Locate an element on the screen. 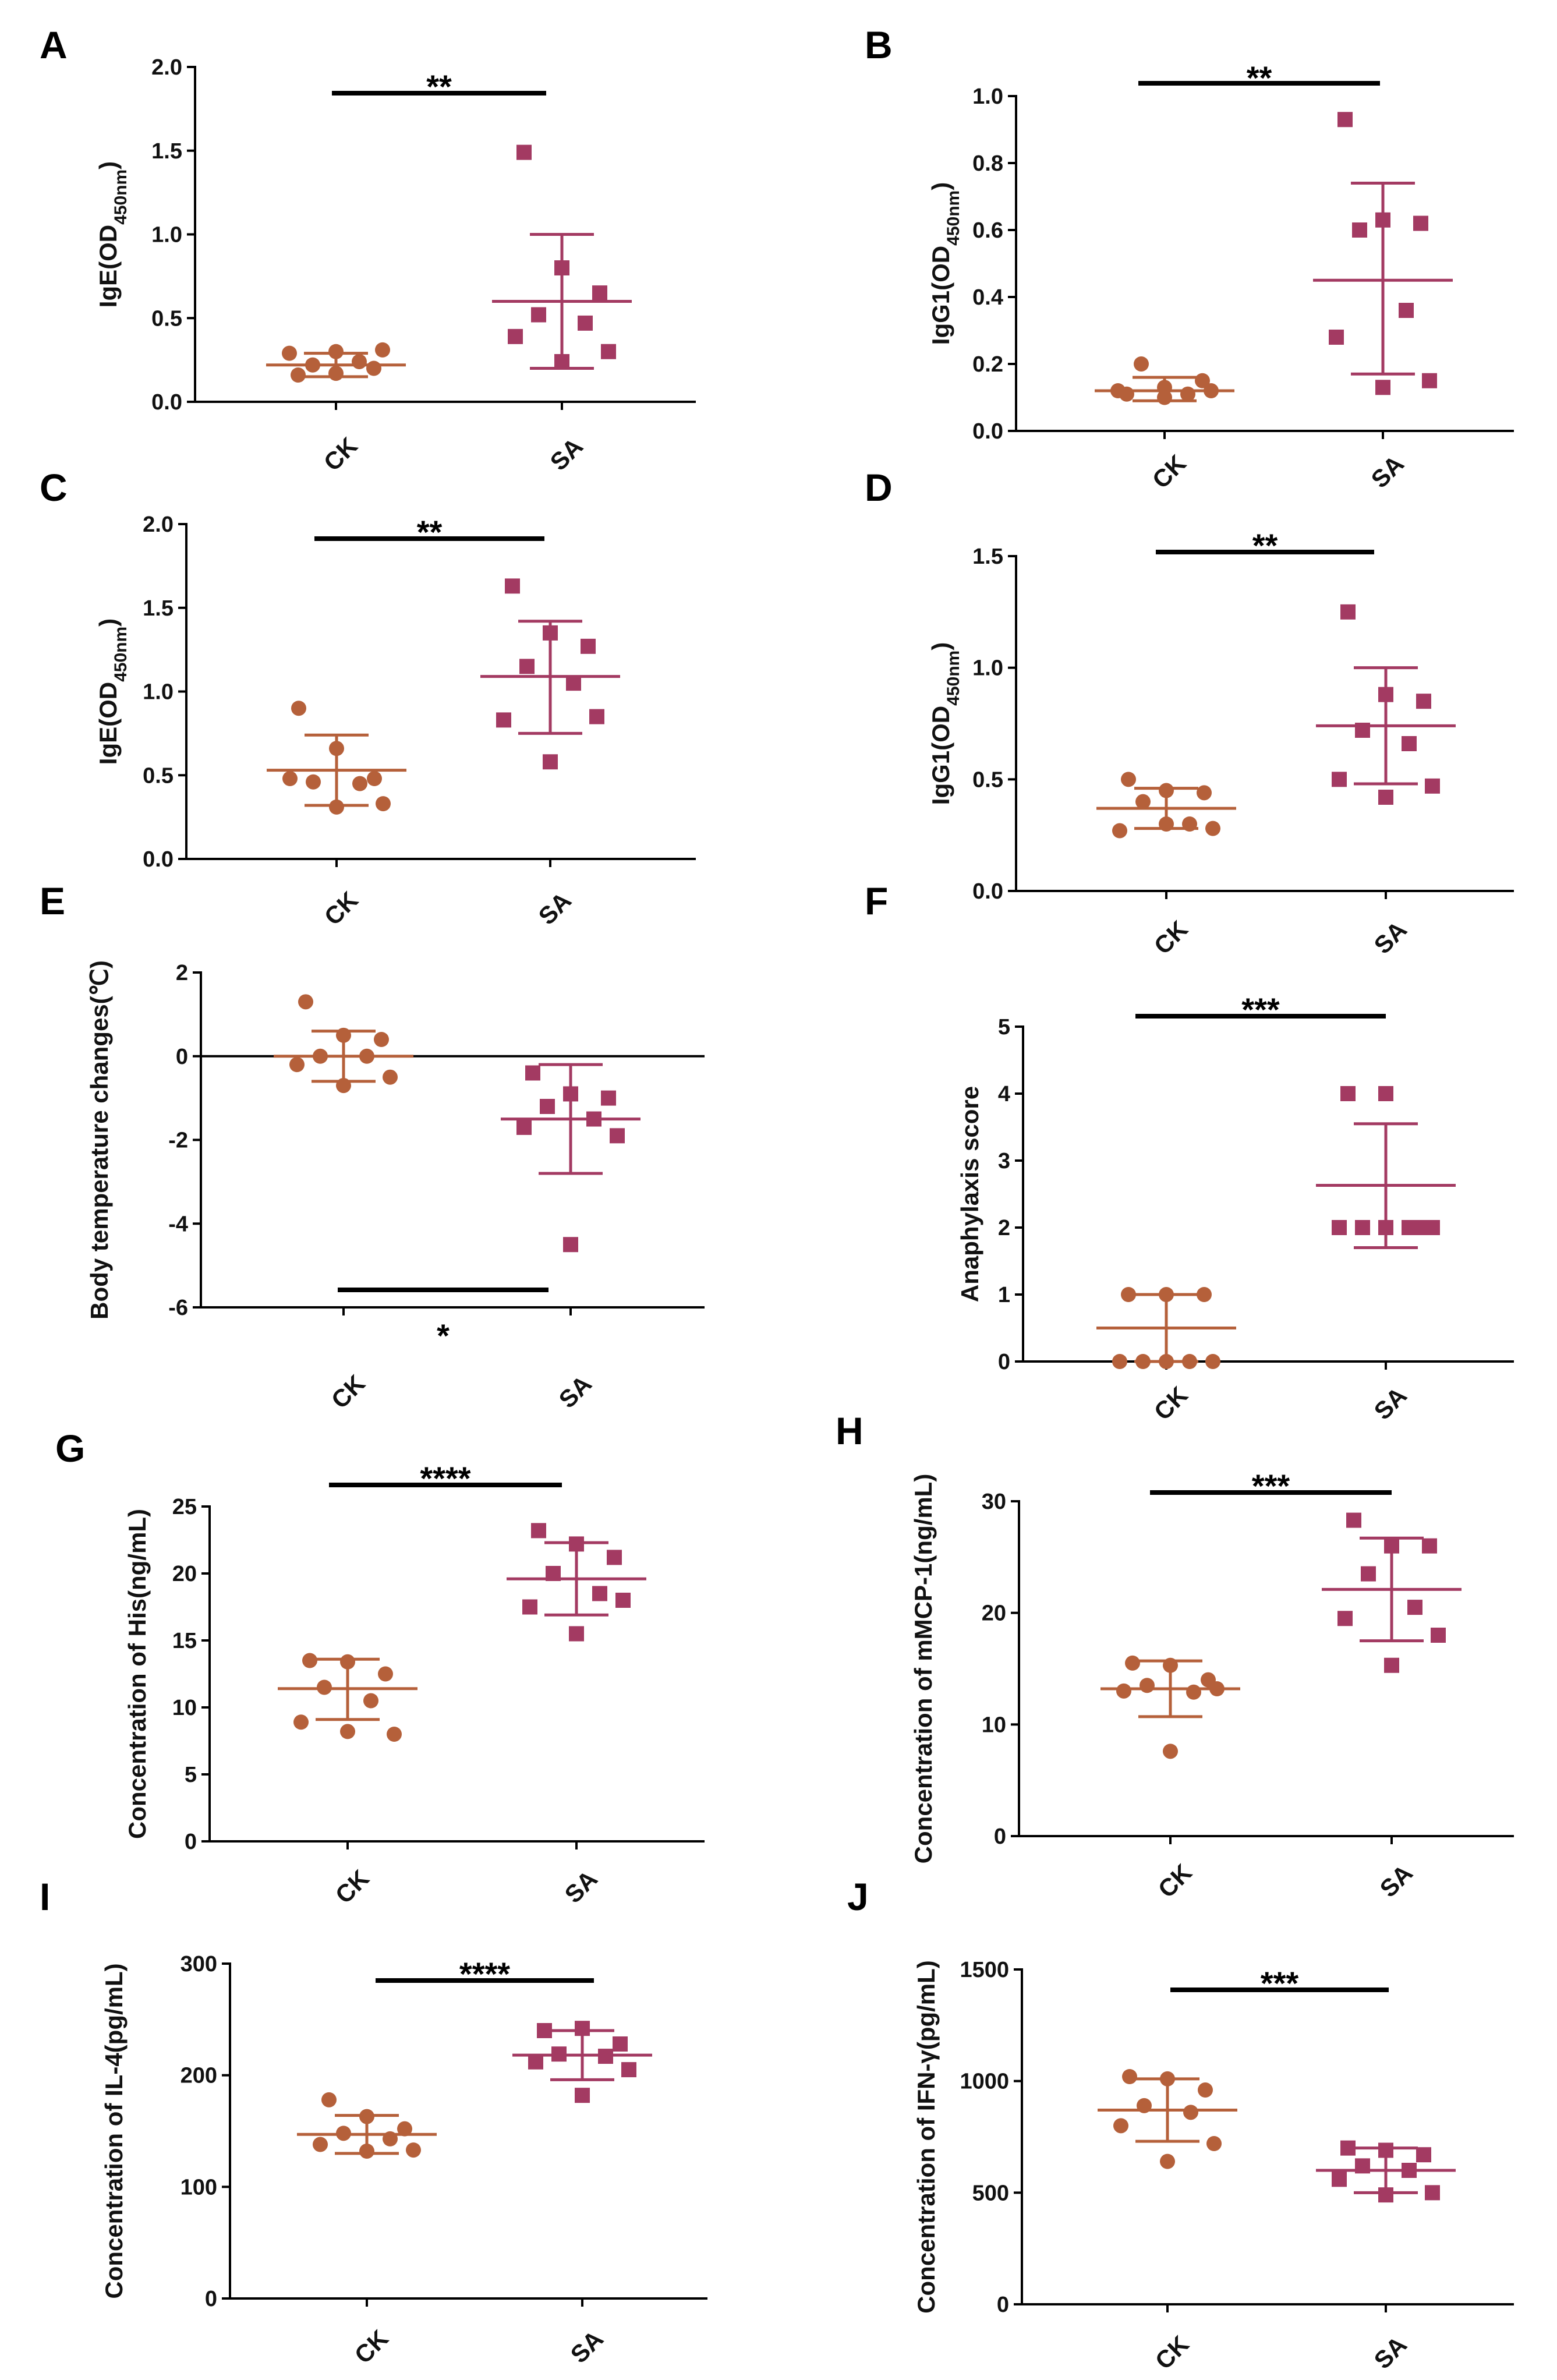 This screenshot has width=1557, height=2380. y-axis-label-main: Concentration of mMCP-1(ng/mL) is located at coordinates (923, 1669).